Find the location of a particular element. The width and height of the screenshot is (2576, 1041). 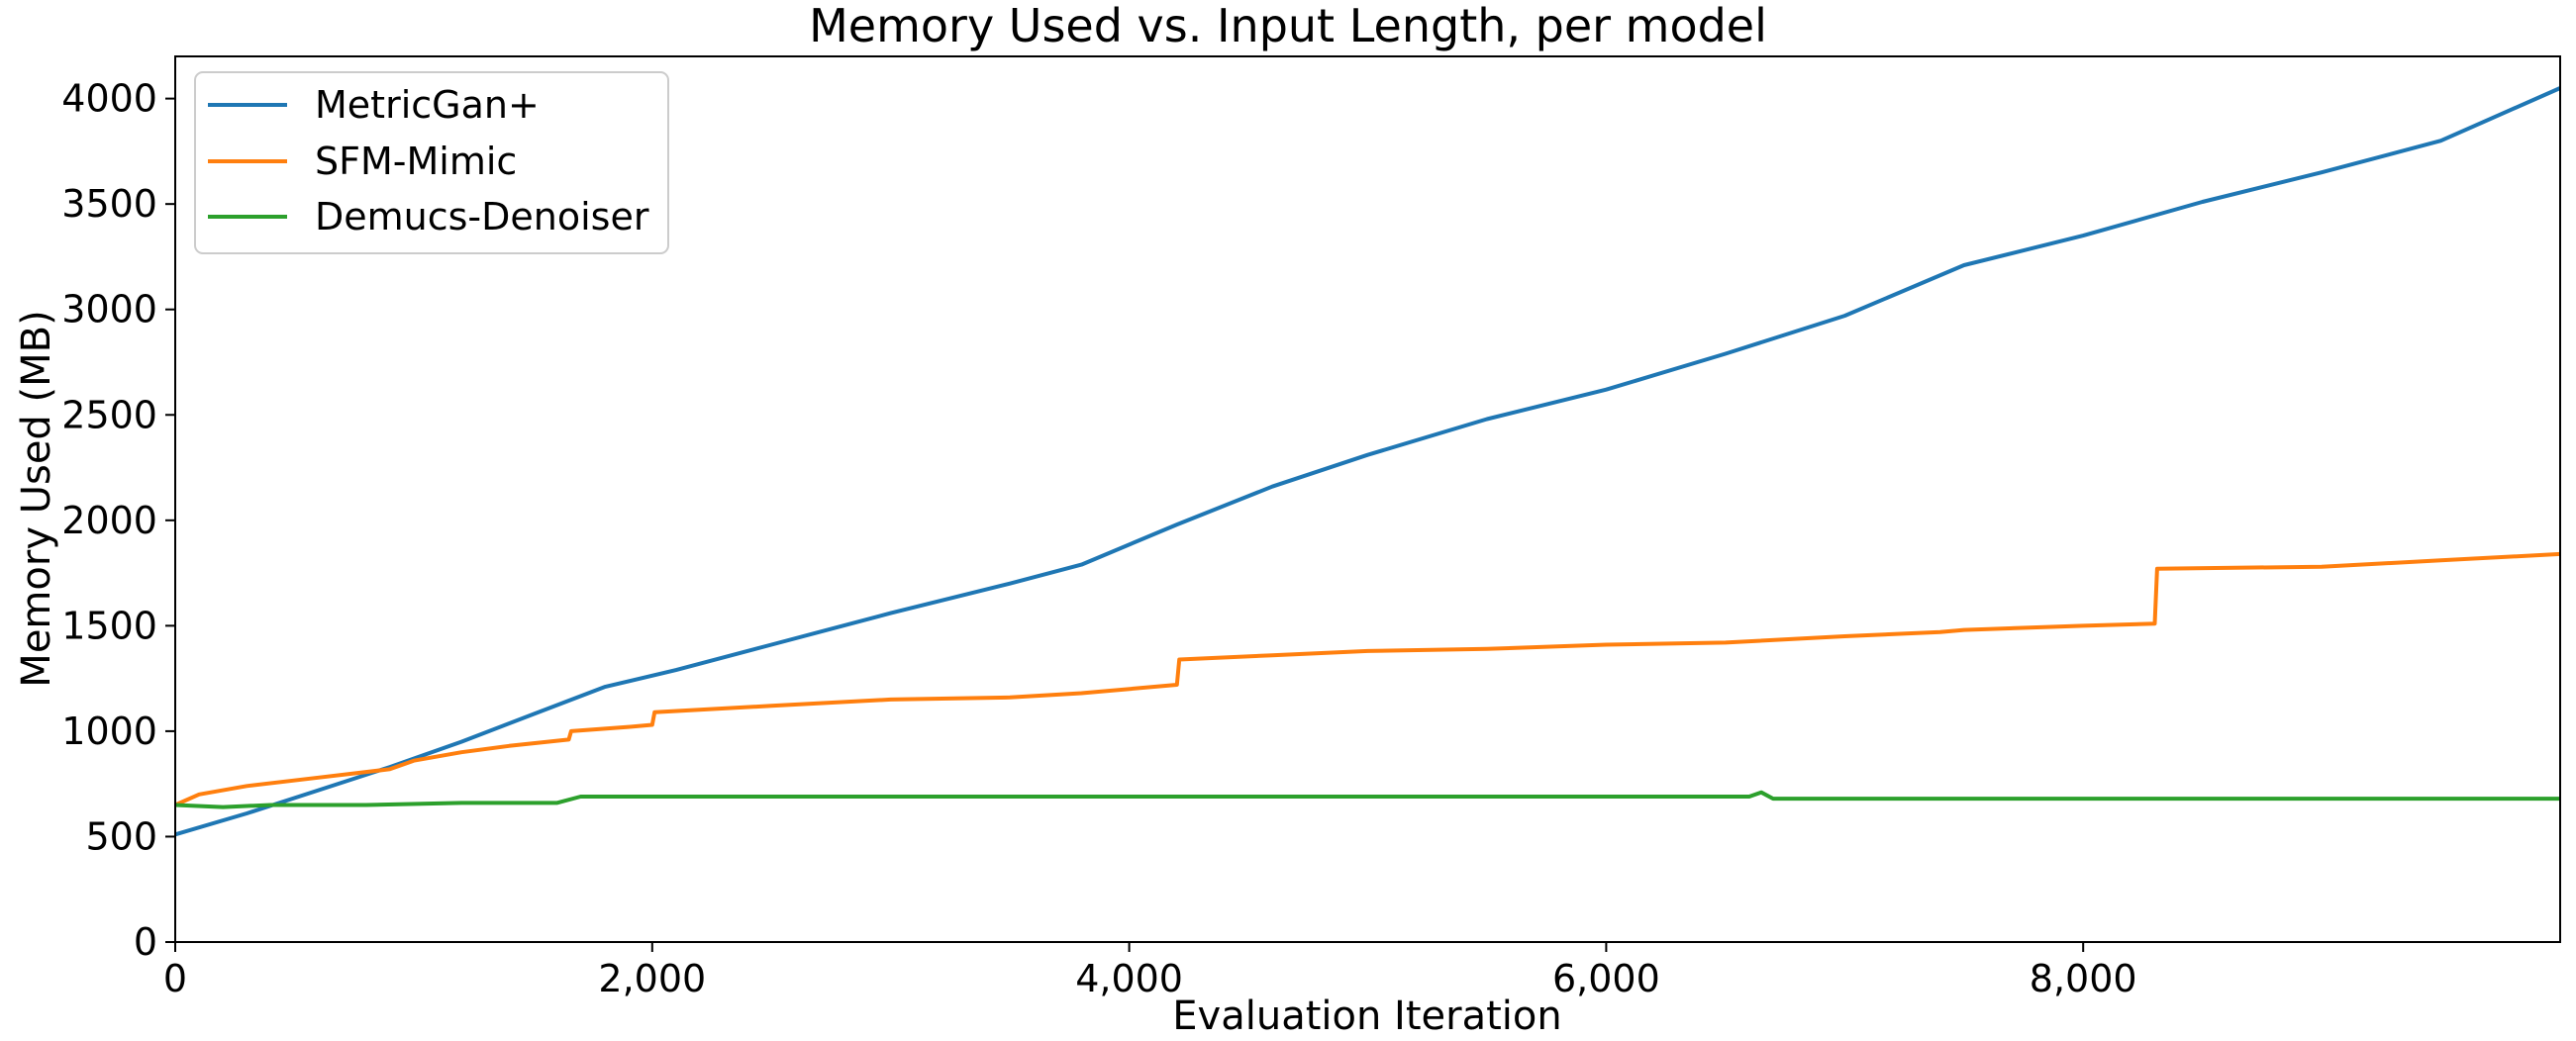

y-tick-label: 1000 is located at coordinates (109, 732).